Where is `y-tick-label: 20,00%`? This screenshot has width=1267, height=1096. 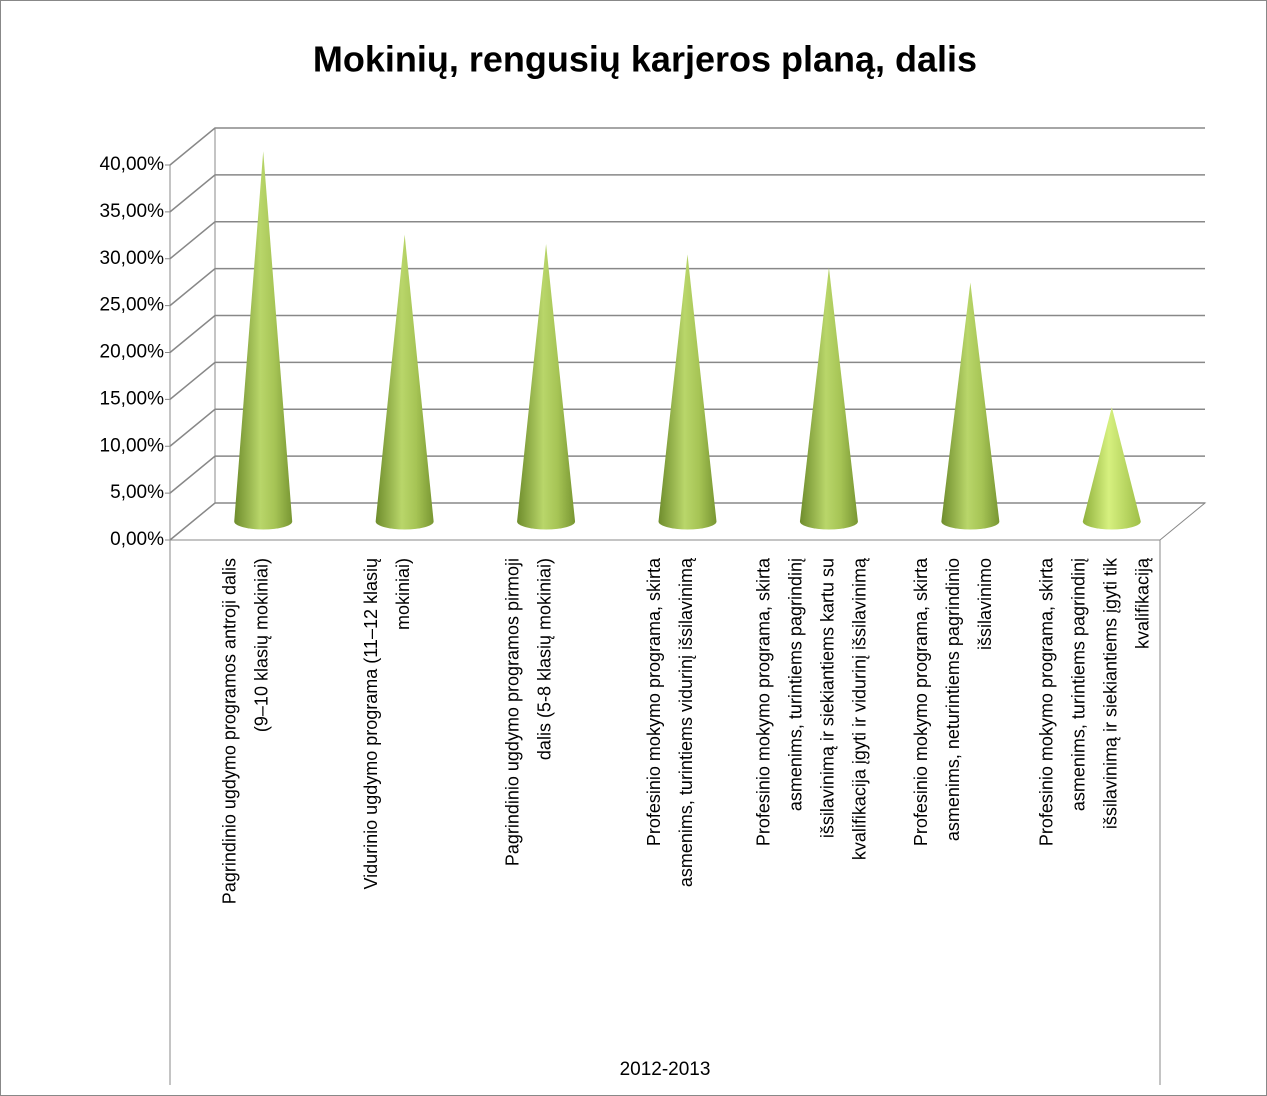 y-tick-label: 20,00% is located at coordinates (132, 352).